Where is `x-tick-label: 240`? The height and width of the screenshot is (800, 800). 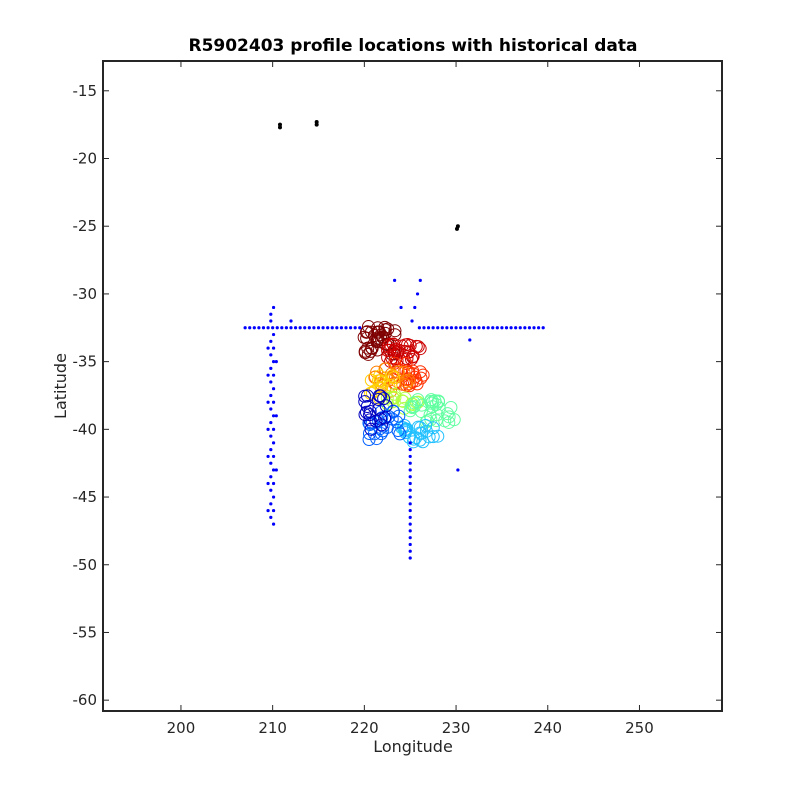
x-tick-label: 240 is located at coordinates (547, 728).